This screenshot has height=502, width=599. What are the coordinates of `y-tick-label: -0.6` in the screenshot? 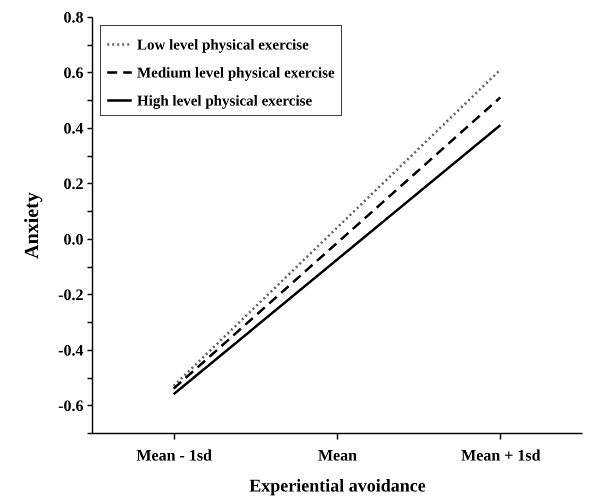 It's located at (71, 406).